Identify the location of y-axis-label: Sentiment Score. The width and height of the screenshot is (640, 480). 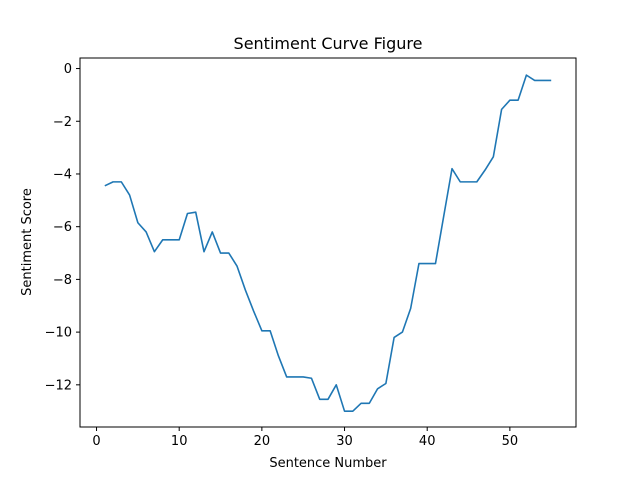
(27, 242).